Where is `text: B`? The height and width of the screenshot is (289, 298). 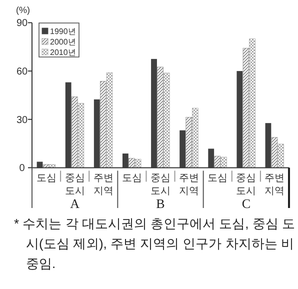
text: B is located at coordinates (161, 203).